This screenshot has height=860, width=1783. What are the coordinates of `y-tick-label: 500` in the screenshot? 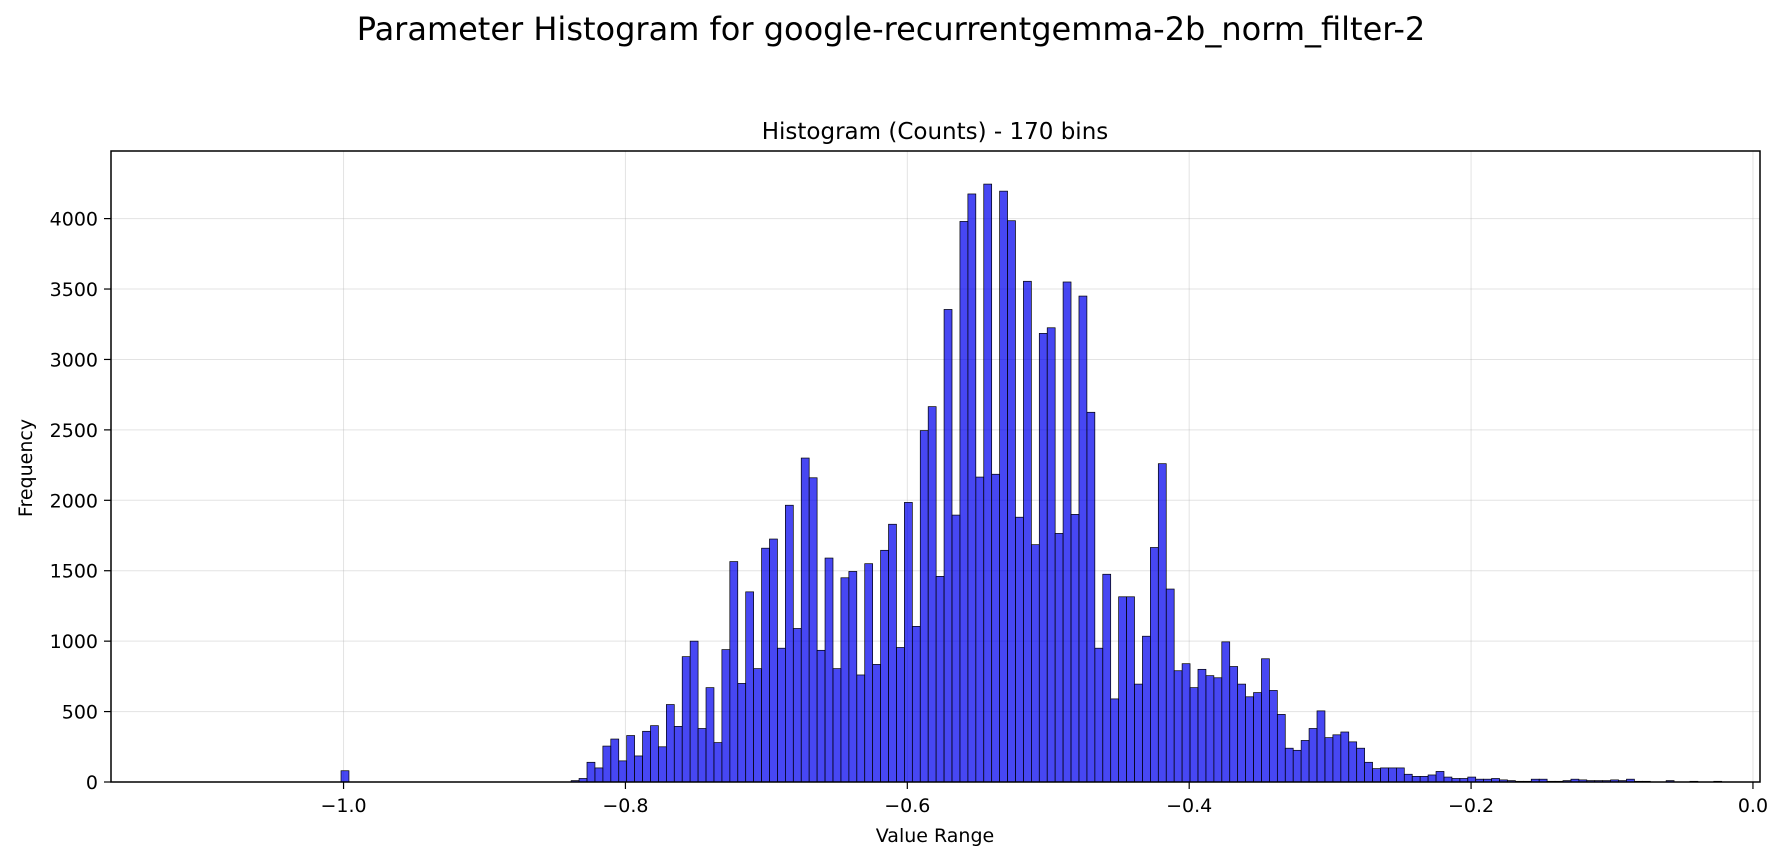 It's located at (80, 713).